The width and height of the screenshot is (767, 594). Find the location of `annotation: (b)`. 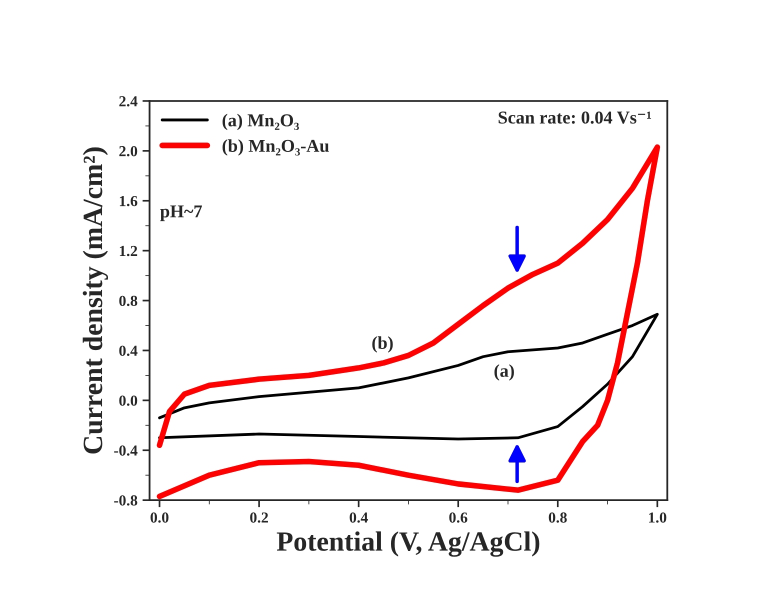

annotation: (b) is located at coordinates (382, 344).